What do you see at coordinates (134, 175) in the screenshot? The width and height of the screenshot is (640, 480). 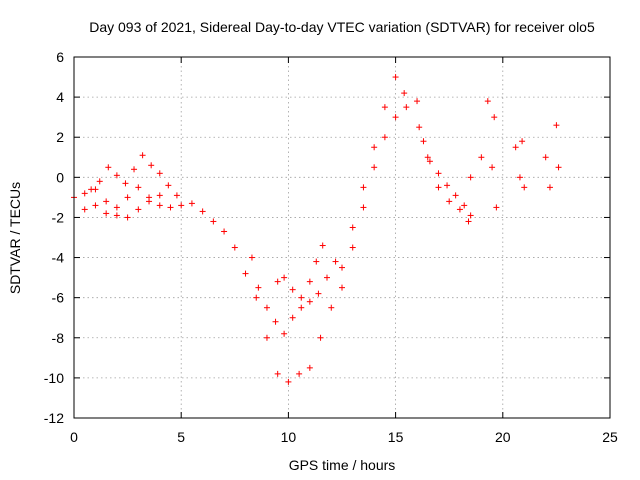 I see `series-upper-early-arc` at bounding box center [134, 175].